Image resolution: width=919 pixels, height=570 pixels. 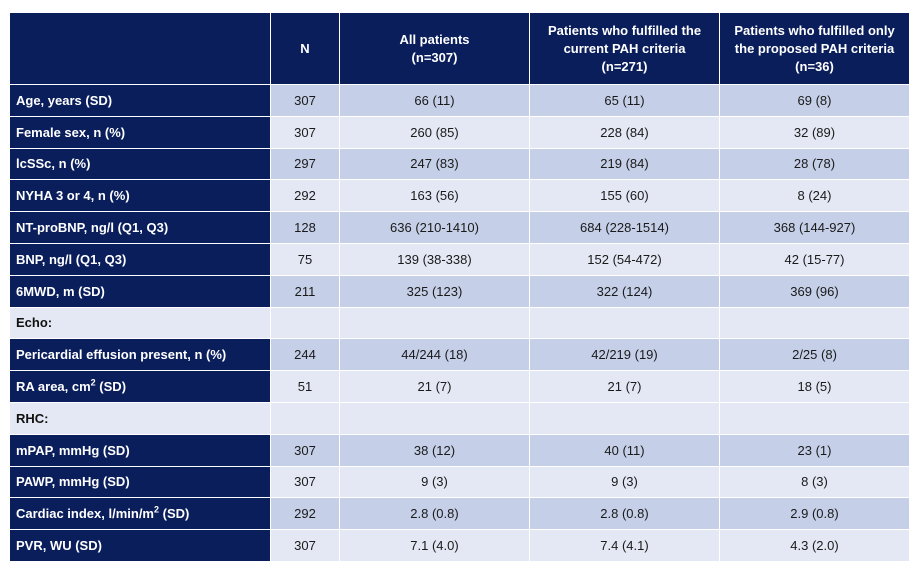 I want to click on cell-proposed: 42 (15-77), so click(x=814, y=259).